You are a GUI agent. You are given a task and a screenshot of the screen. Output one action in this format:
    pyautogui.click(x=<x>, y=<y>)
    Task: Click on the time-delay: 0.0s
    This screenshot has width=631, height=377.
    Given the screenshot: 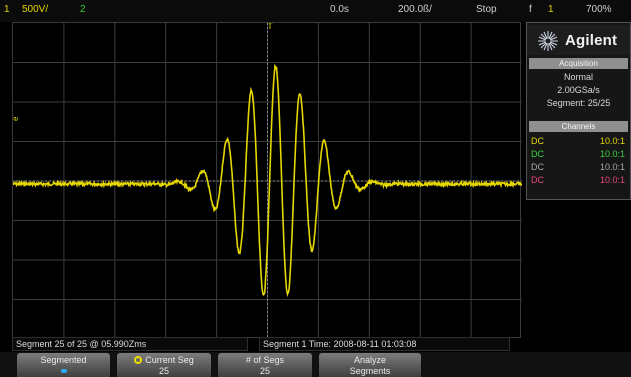 What is the action you would take?
    pyautogui.click(x=339, y=9)
    